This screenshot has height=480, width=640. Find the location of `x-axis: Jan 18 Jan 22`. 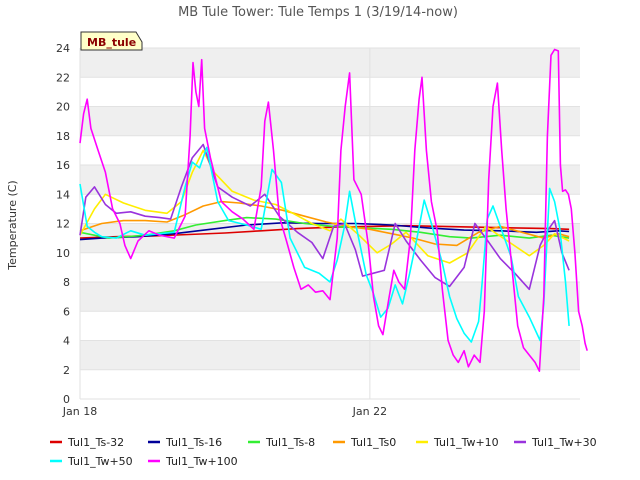

x-axis: Jan 18 Jan 22 is located at coordinates (224, 411).